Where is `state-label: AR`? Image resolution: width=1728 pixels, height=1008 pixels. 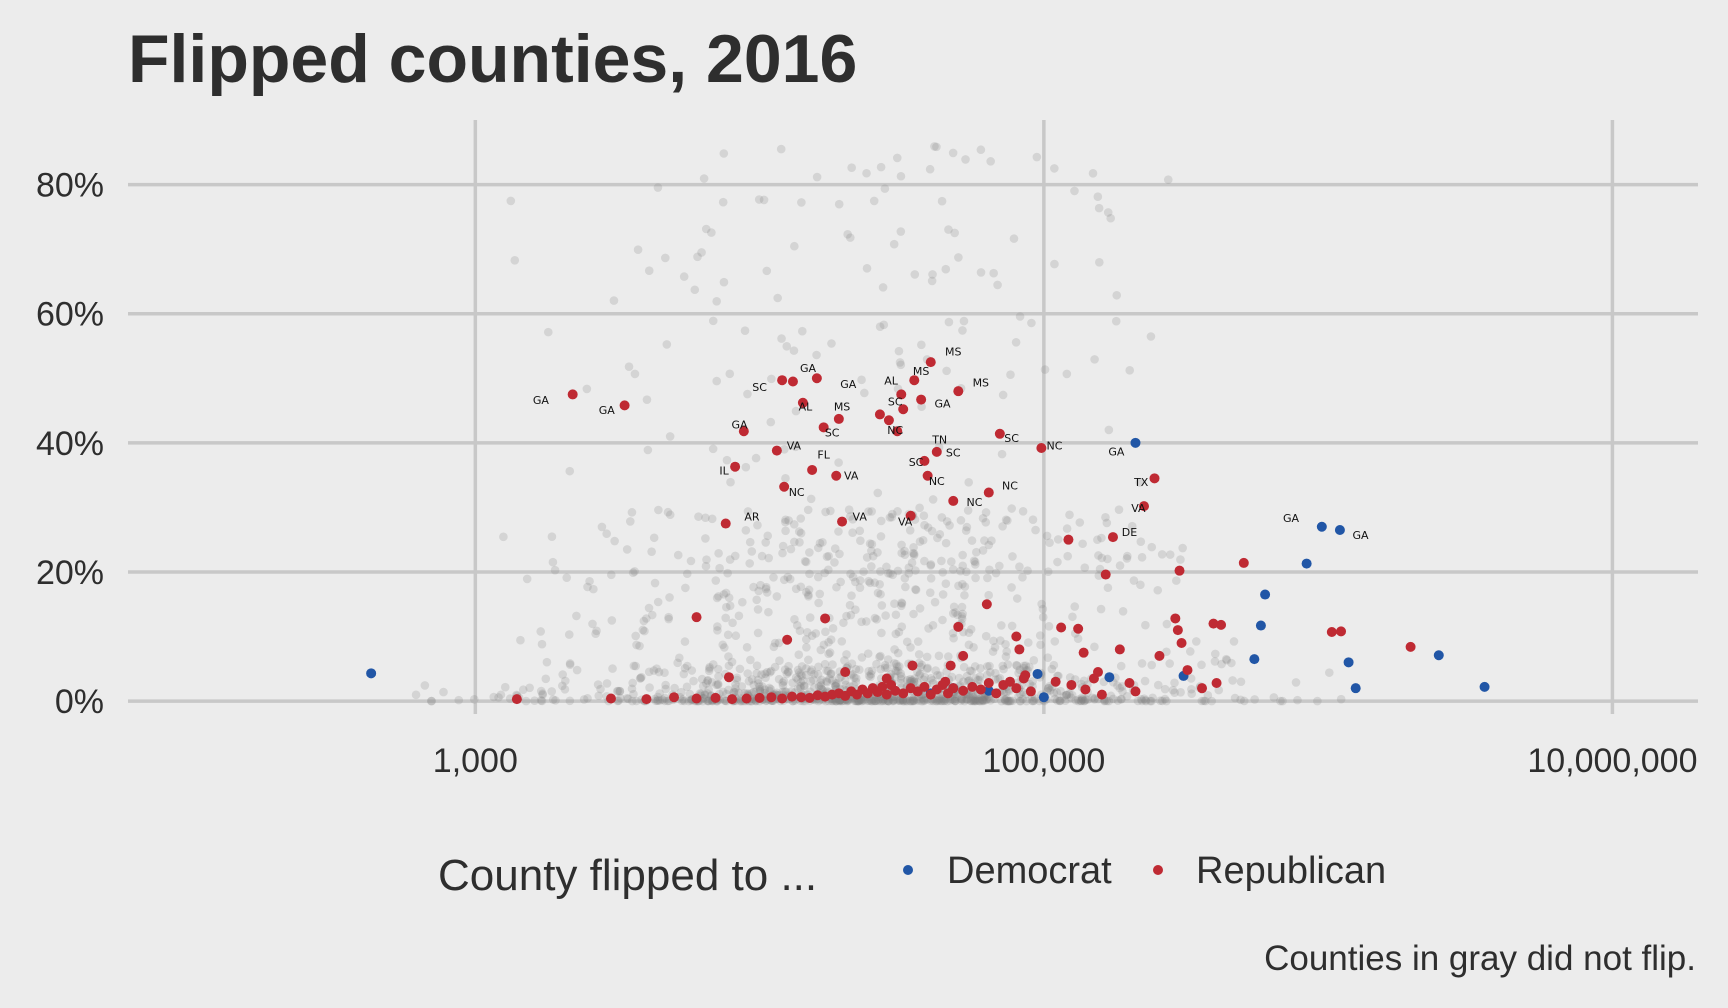 state-label: AR is located at coordinates (752, 516).